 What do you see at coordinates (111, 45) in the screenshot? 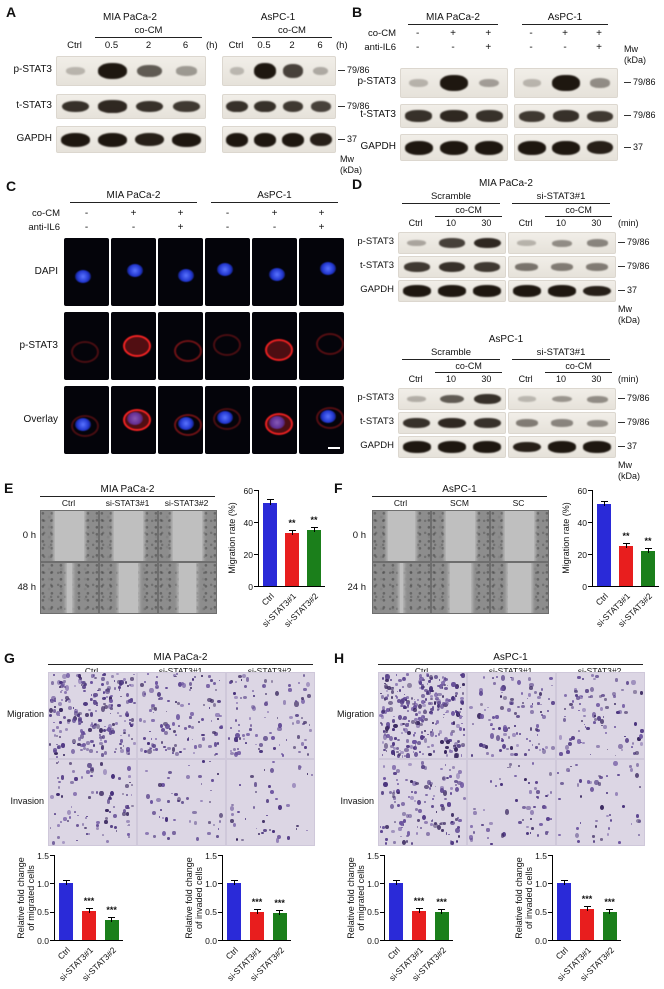
I see `lane-label: 0.5` at bounding box center [111, 45].